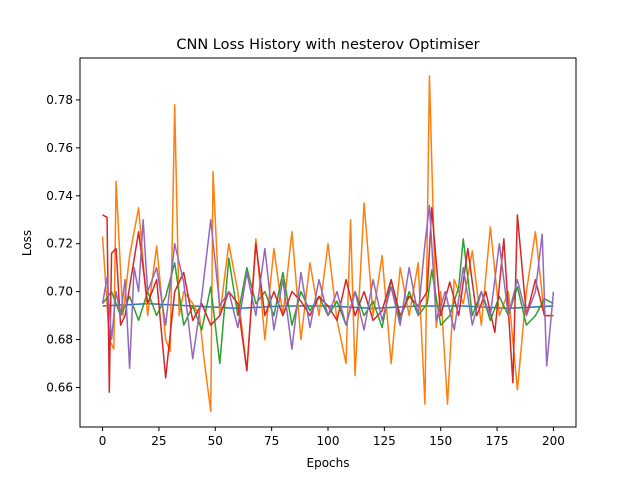 This screenshot has height=480, width=640. I want to click on y-tick-label: 0.68, so click(59, 340).